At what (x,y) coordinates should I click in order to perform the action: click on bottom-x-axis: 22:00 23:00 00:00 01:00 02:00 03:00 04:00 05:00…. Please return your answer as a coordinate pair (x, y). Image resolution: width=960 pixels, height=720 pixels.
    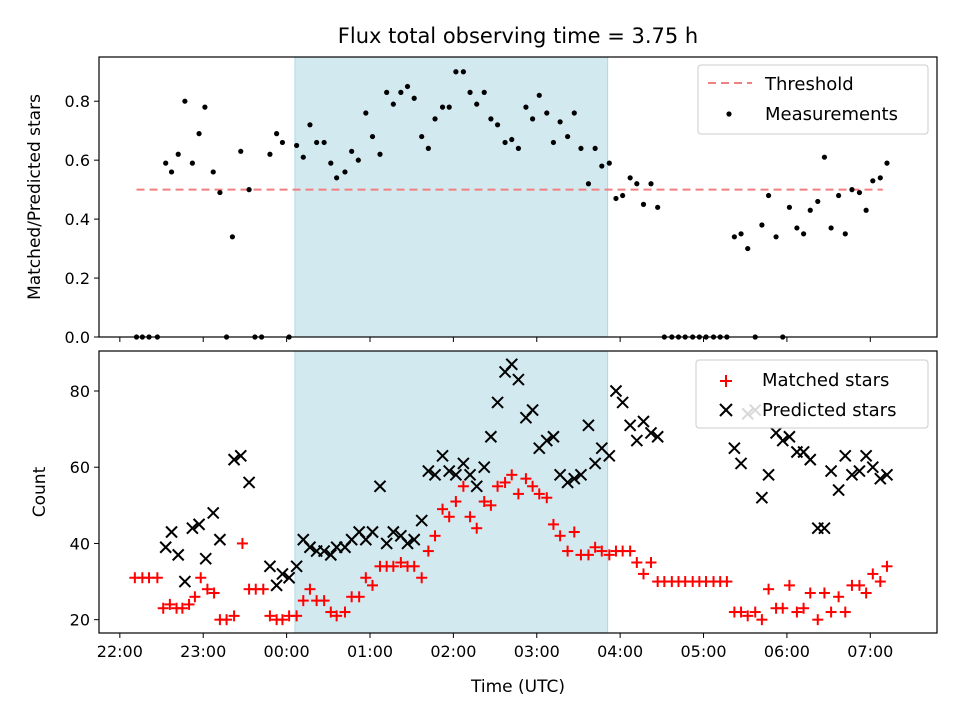
    Looking at the image, I should click on (495, 647).